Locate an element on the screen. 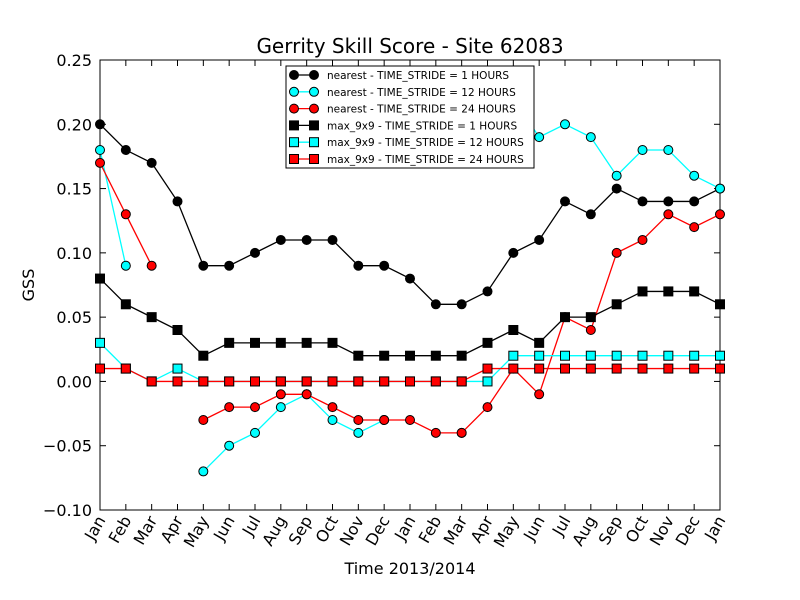  x-tick-label: Nov is located at coordinates (662, 531).